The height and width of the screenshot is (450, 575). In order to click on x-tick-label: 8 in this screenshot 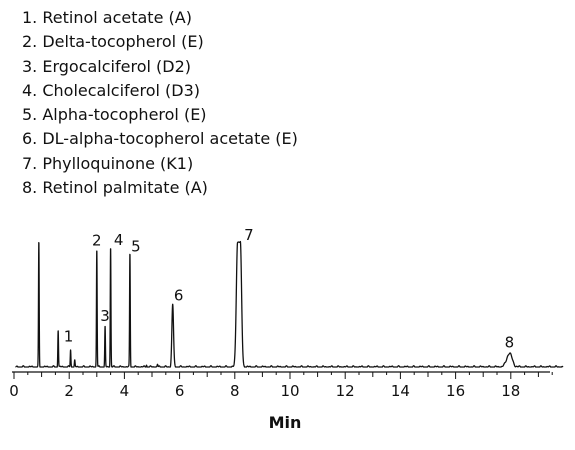, I will do `click(235, 391)`.